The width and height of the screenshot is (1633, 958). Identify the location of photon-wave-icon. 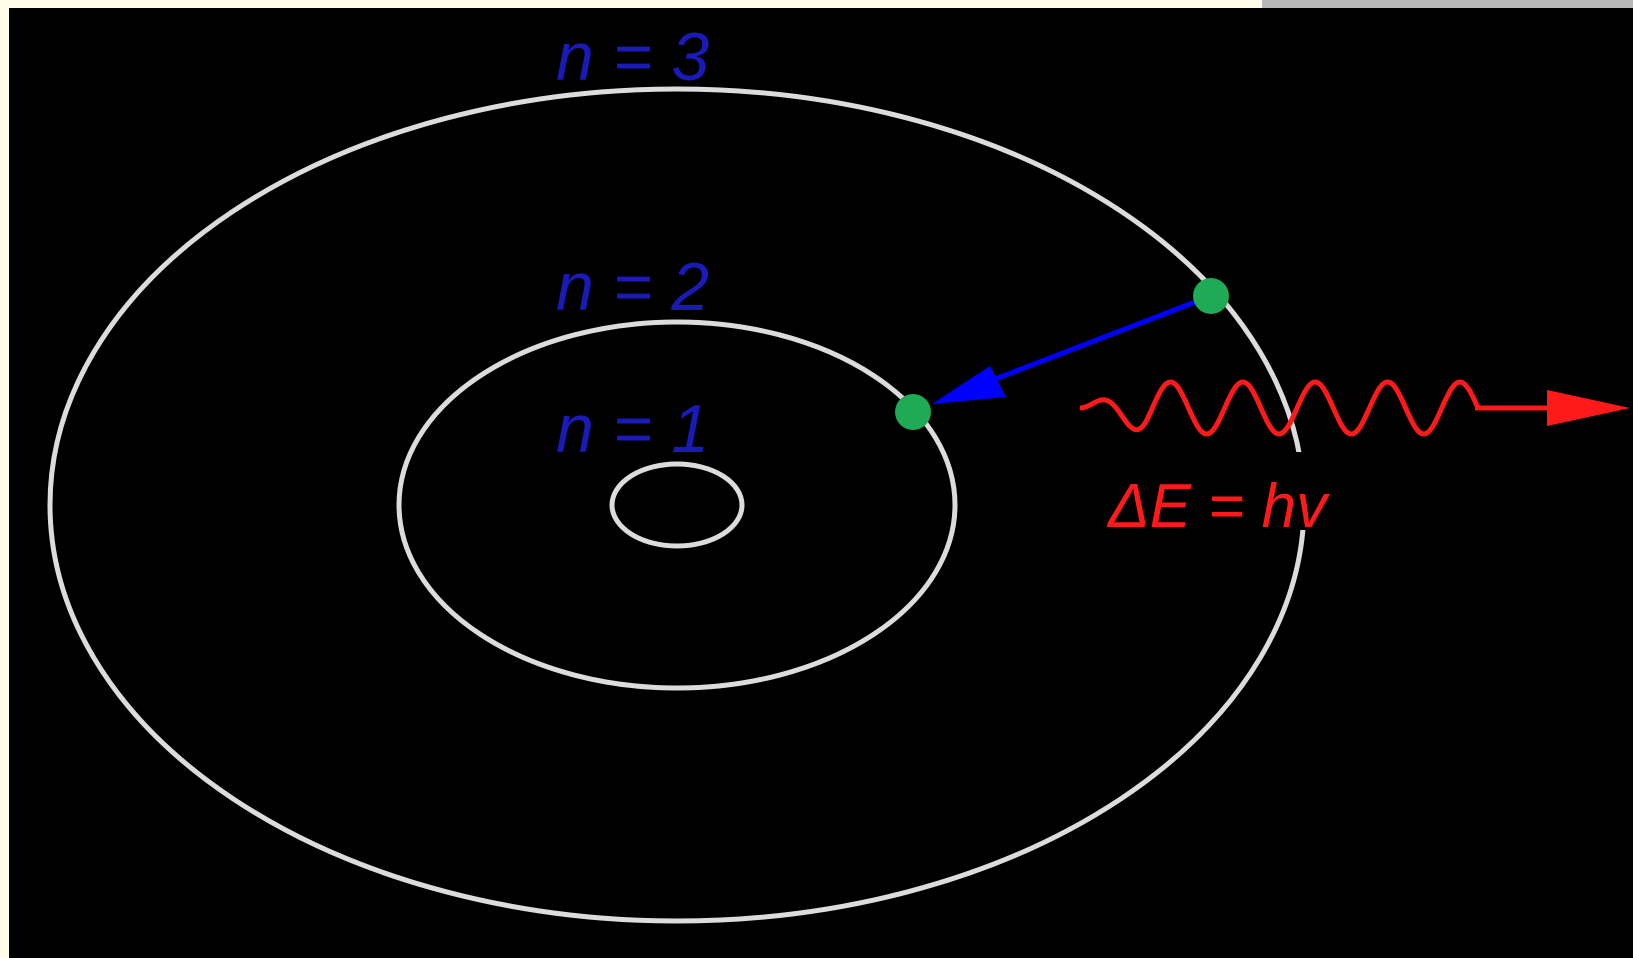
(1354, 408).